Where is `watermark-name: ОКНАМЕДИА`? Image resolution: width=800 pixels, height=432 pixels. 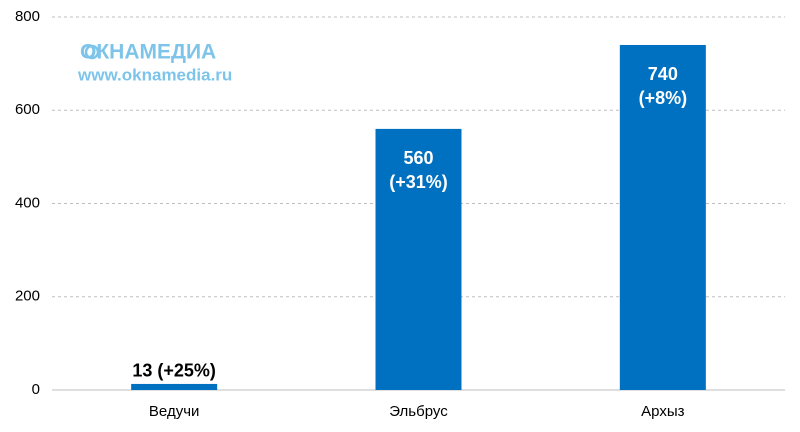 watermark-name: ОКНАМЕДИА is located at coordinates (148, 52).